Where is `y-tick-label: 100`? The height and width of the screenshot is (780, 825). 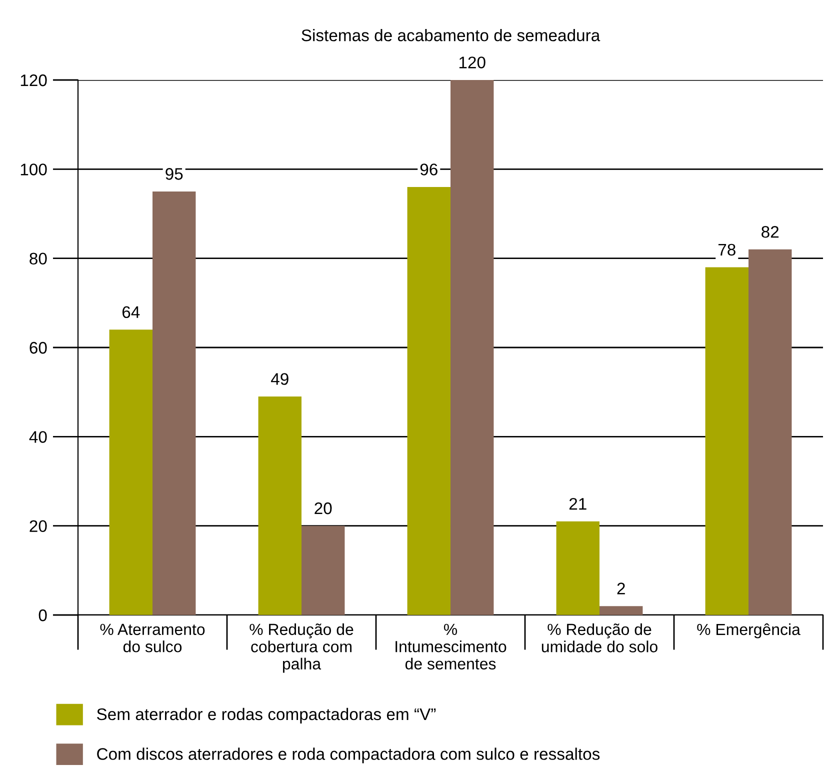
y-tick-label: 100 is located at coordinates (33, 170).